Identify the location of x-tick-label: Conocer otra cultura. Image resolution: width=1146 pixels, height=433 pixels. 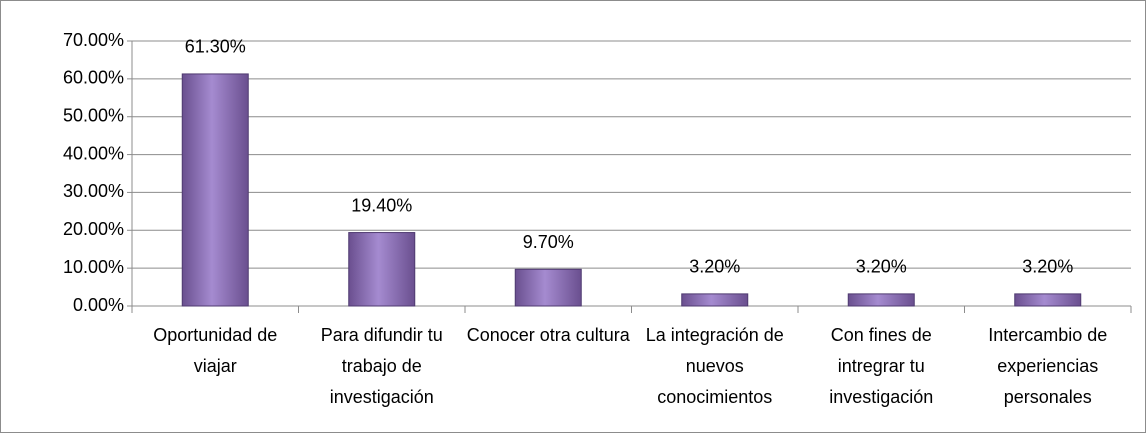
(548, 335).